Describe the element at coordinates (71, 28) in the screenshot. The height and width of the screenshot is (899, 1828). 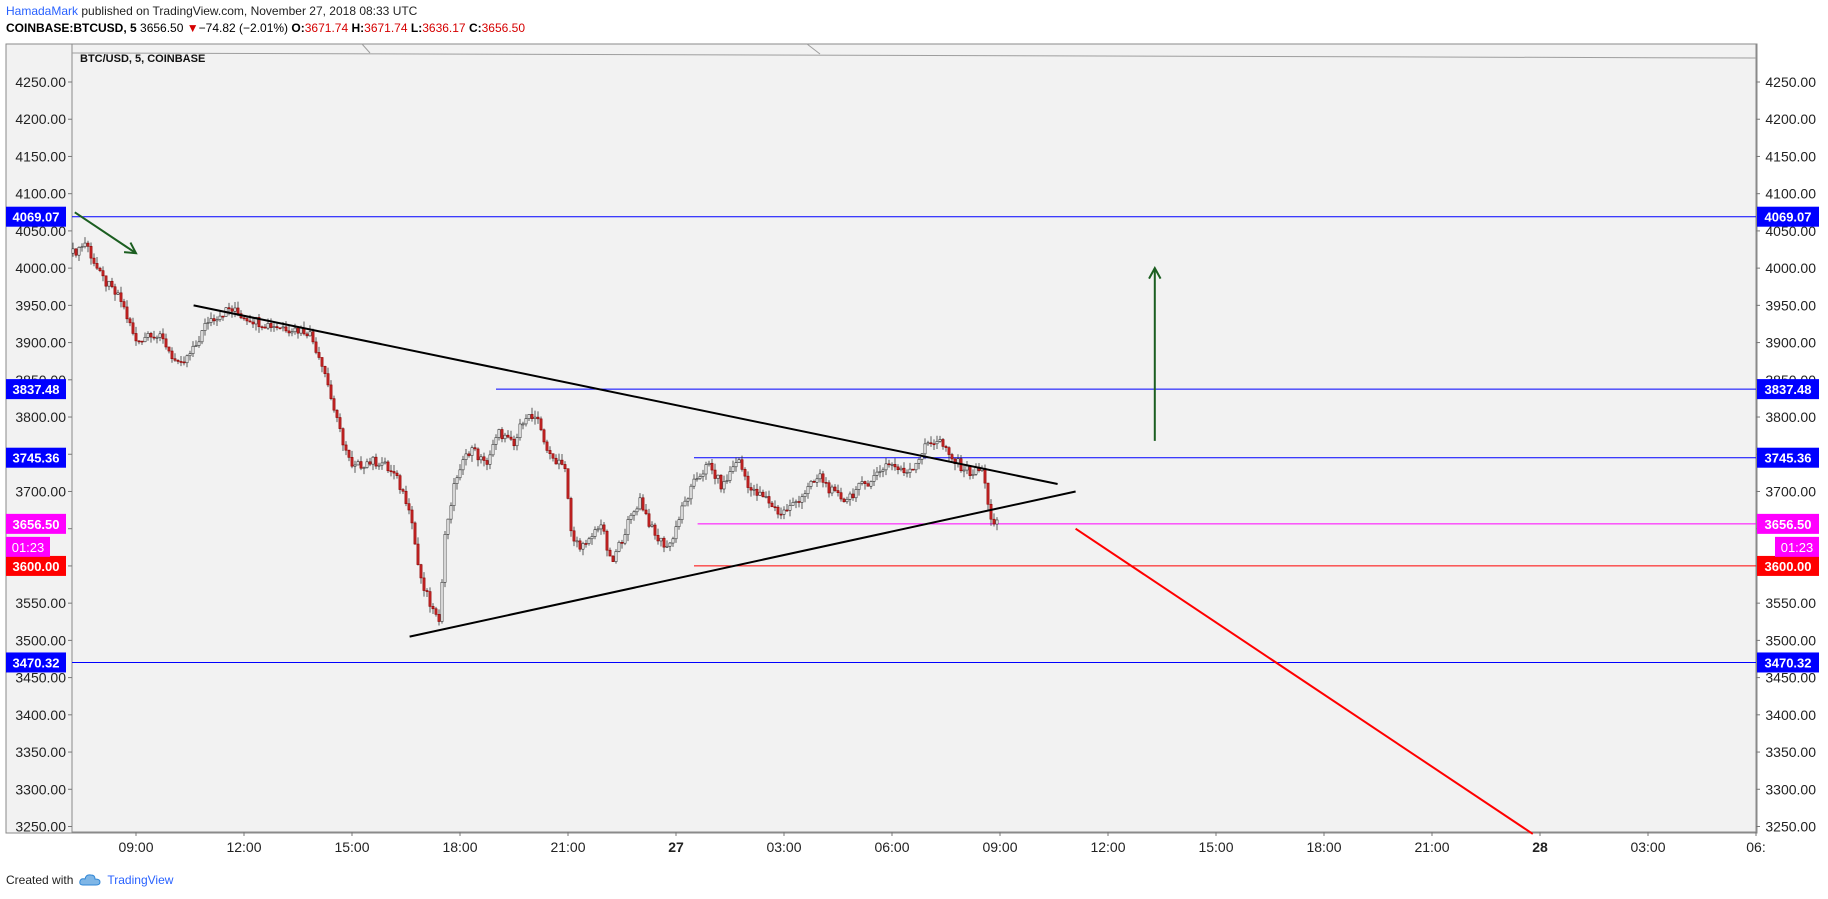
I see `symbol-label: COINBASE:BTCUSD, 5` at that location.